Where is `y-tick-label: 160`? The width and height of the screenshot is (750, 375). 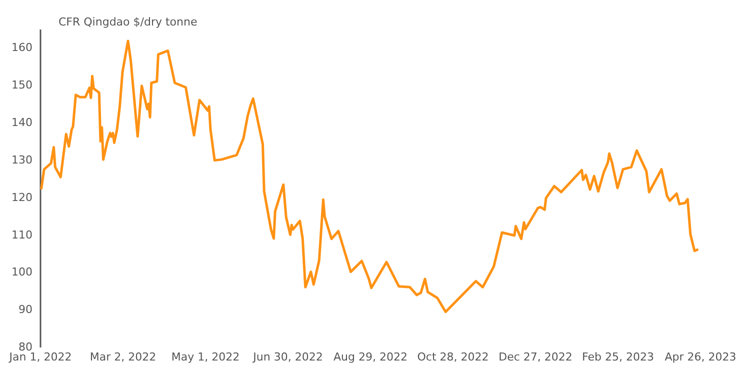 y-tick-label: 160 is located at coordinates (22, 47).